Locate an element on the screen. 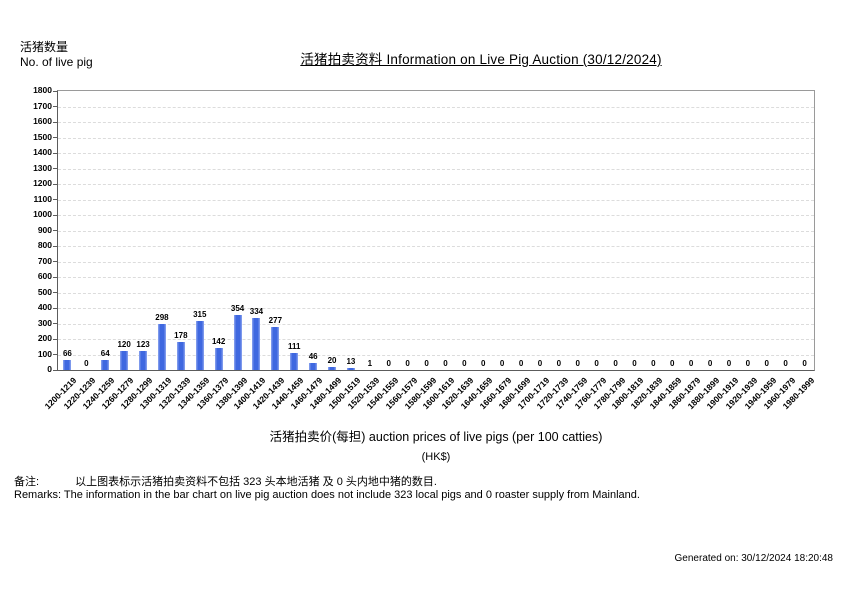 This screenshot has height=595, width=842. bar-value-label: 142 is located at coordinates (218, 341).